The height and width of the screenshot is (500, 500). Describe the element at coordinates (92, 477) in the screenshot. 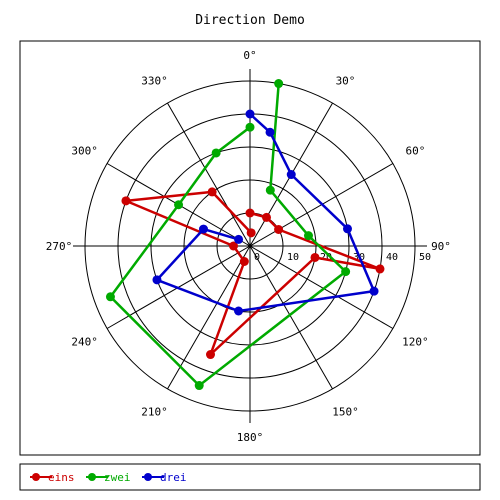

I see `legend-marker-zwei` at that location.